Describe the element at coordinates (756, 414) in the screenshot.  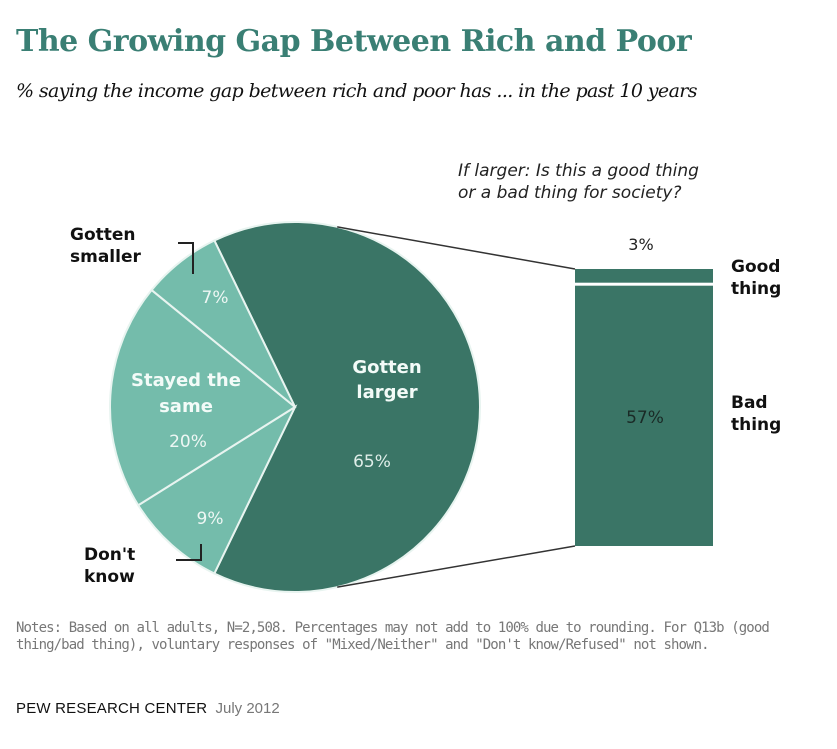
I see `legend-bad-thing: Bad thing` at that location.